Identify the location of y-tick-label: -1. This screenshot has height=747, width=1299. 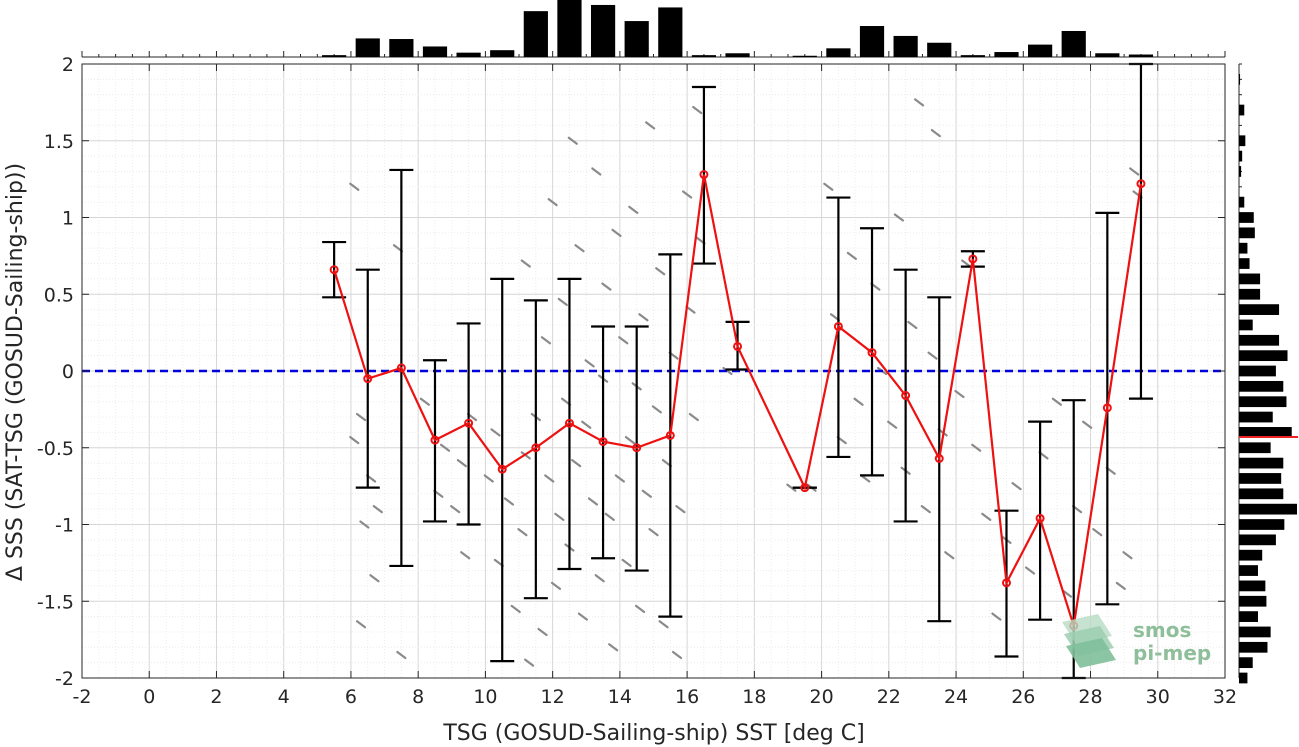
(64, 526).